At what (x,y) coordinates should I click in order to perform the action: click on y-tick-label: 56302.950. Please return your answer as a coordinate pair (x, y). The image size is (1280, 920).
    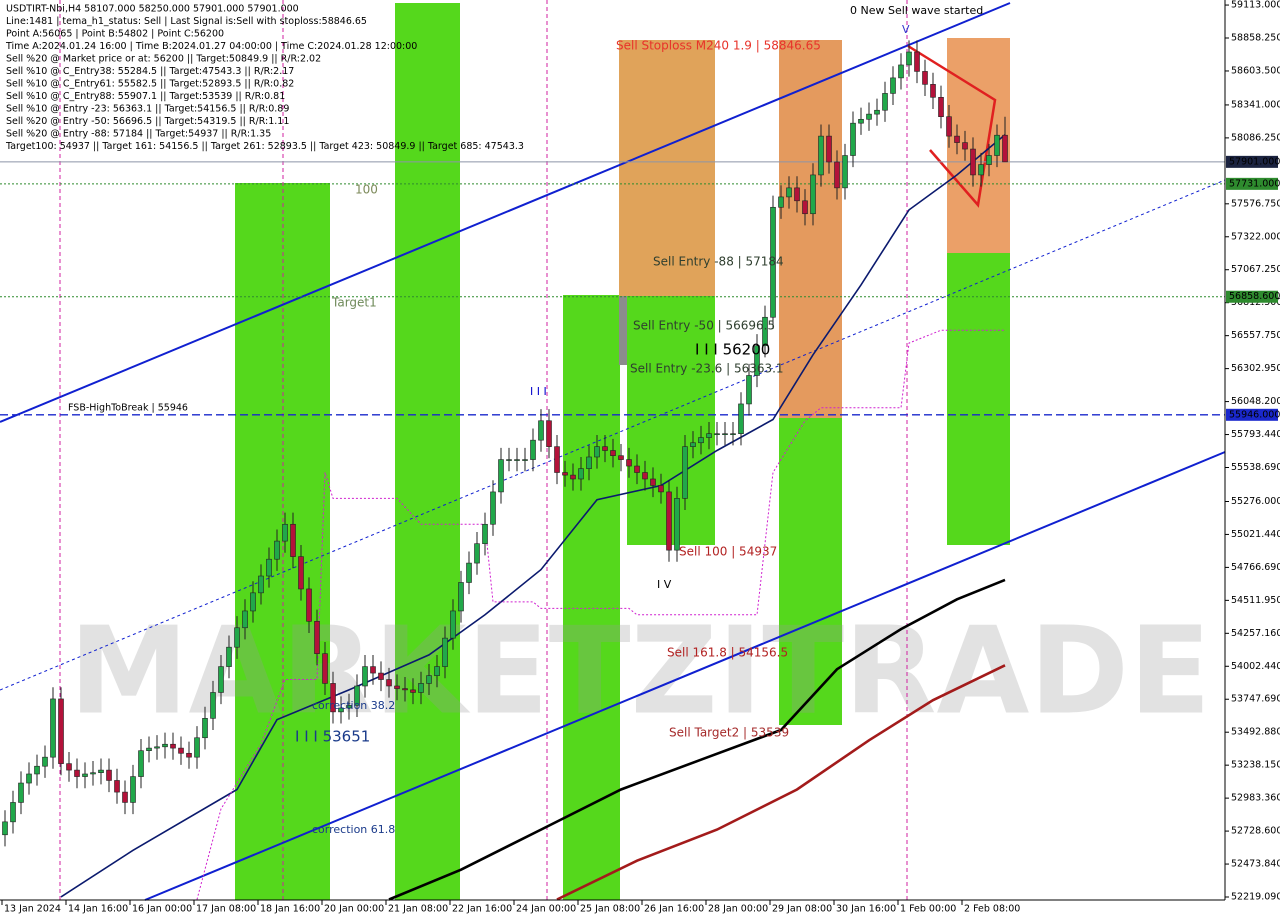
    Looking at the image, I should click on (1255, 368).